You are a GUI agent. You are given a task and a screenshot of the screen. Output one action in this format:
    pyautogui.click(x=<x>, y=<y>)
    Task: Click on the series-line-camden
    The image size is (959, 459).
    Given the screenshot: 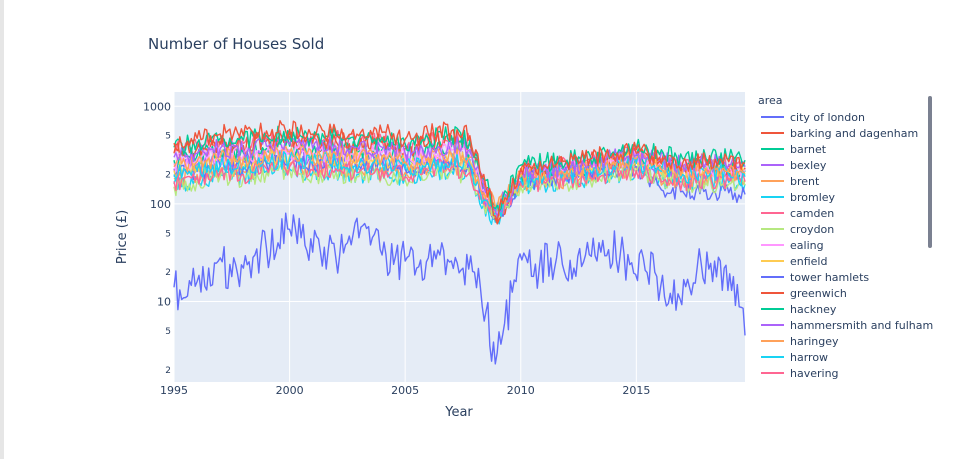 What is the action you would take?
    pyautogui.click(x=459, y=187)
    